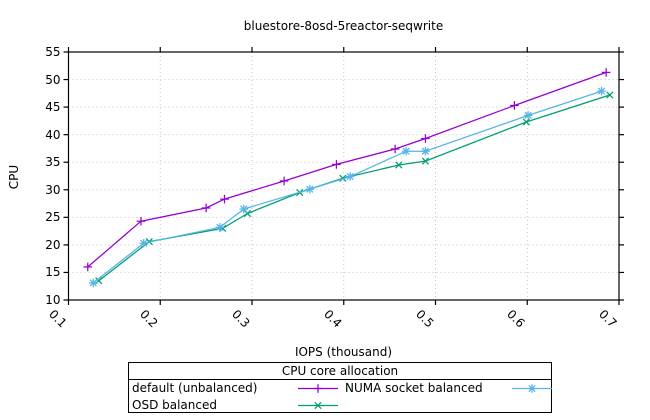 This screenshot has height=420, width=650. I want to click on legend-title: CPU core allocation, so click(340, 371).